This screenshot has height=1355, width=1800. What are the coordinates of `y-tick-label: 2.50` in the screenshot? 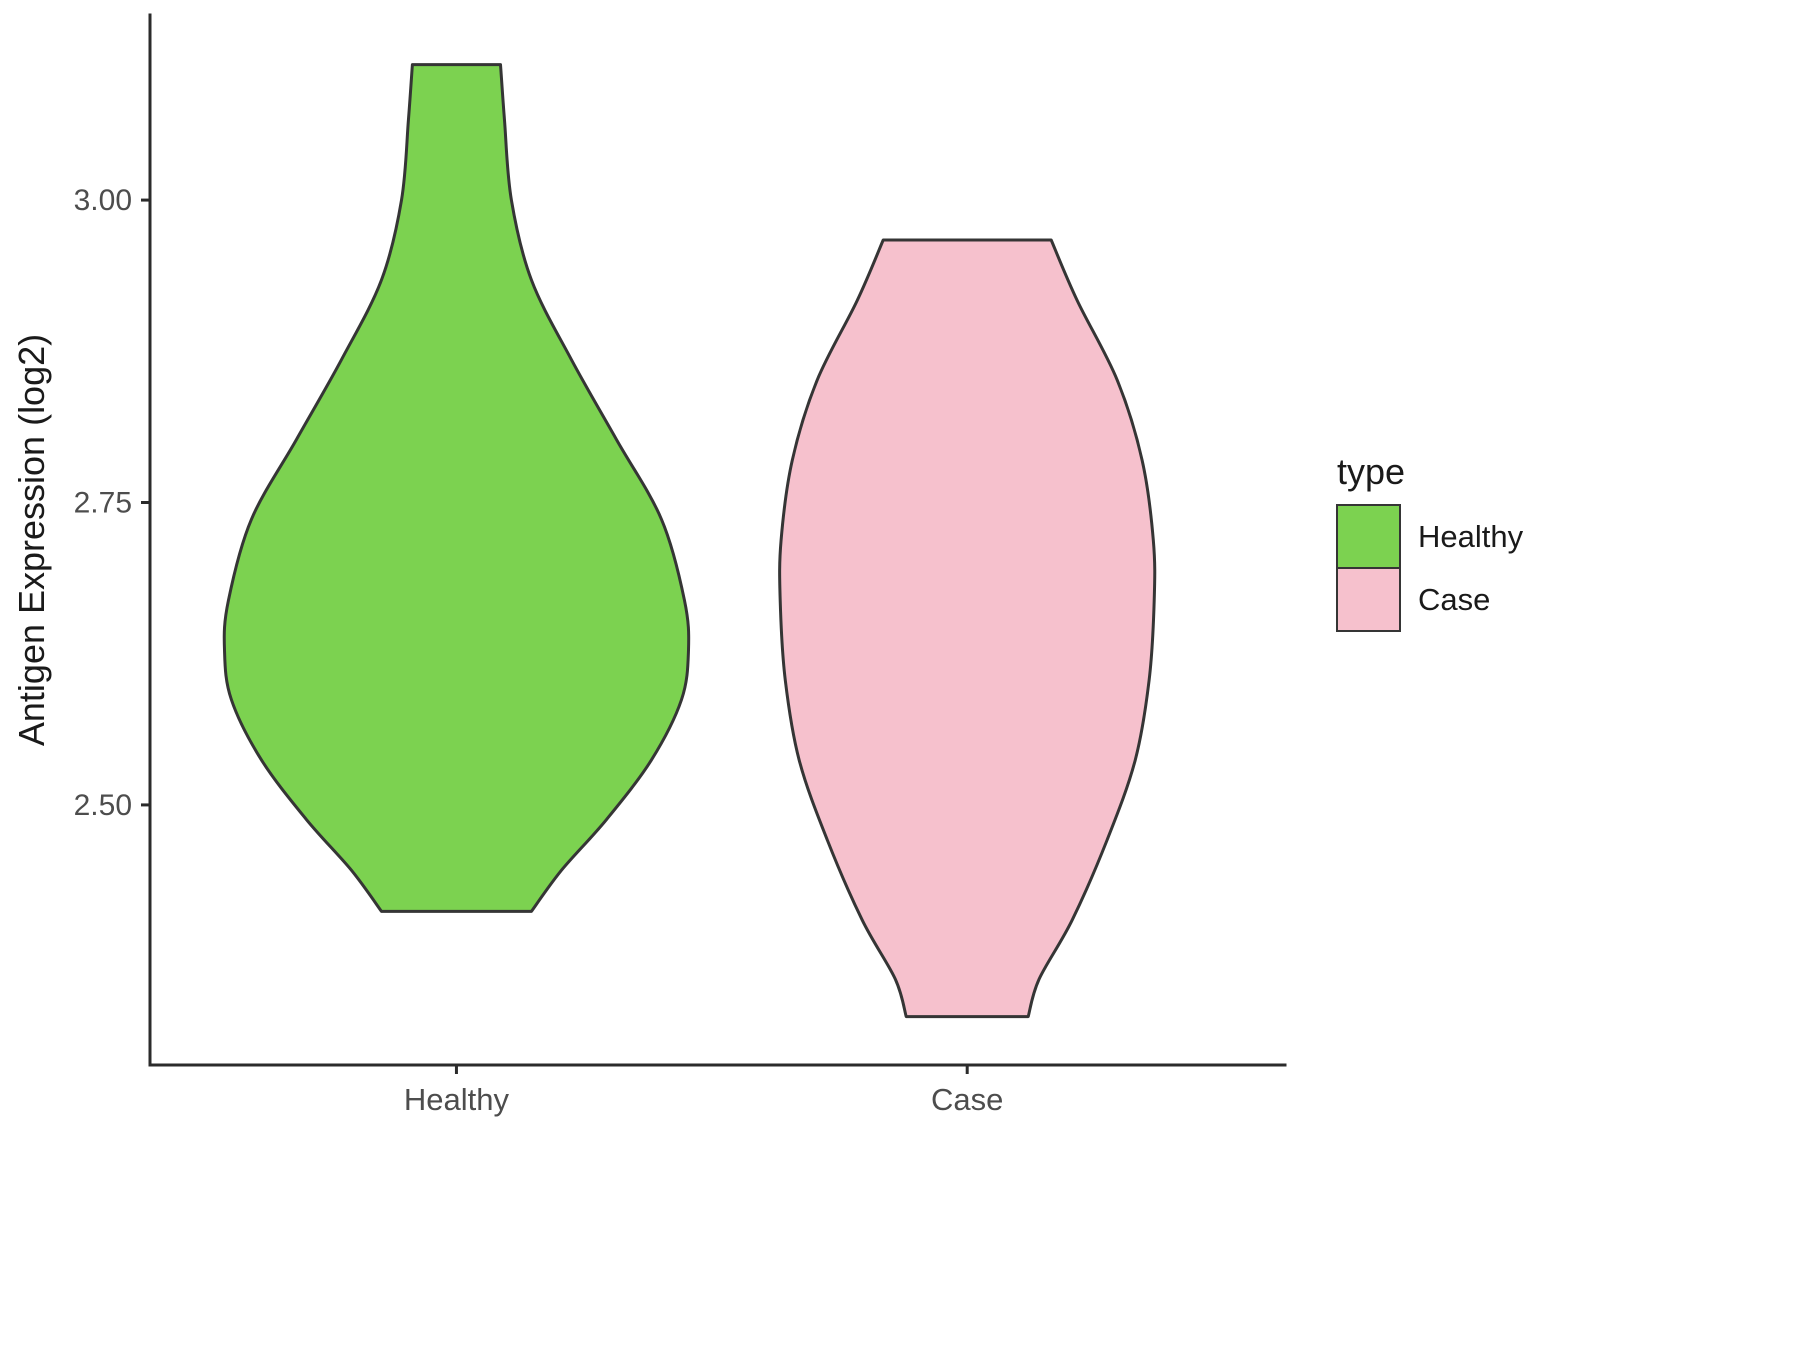 It's located at (103, 805).